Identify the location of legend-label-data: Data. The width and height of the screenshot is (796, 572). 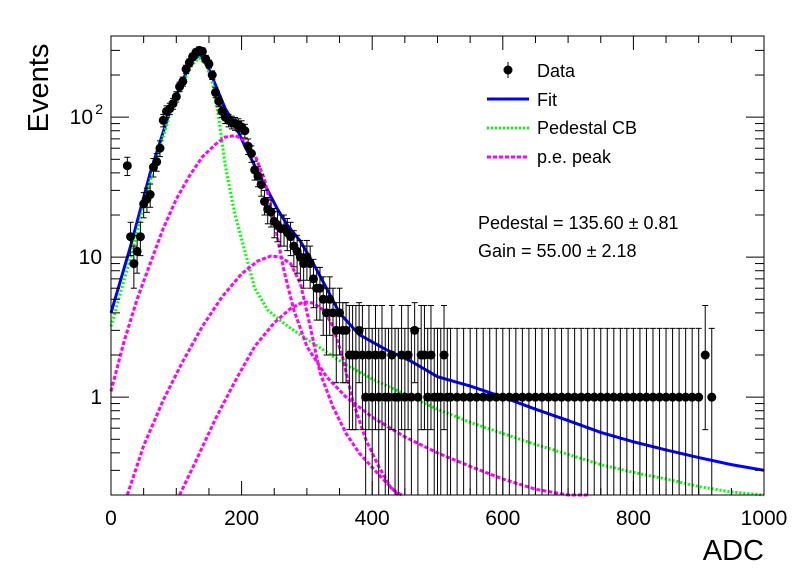
(556, 71).